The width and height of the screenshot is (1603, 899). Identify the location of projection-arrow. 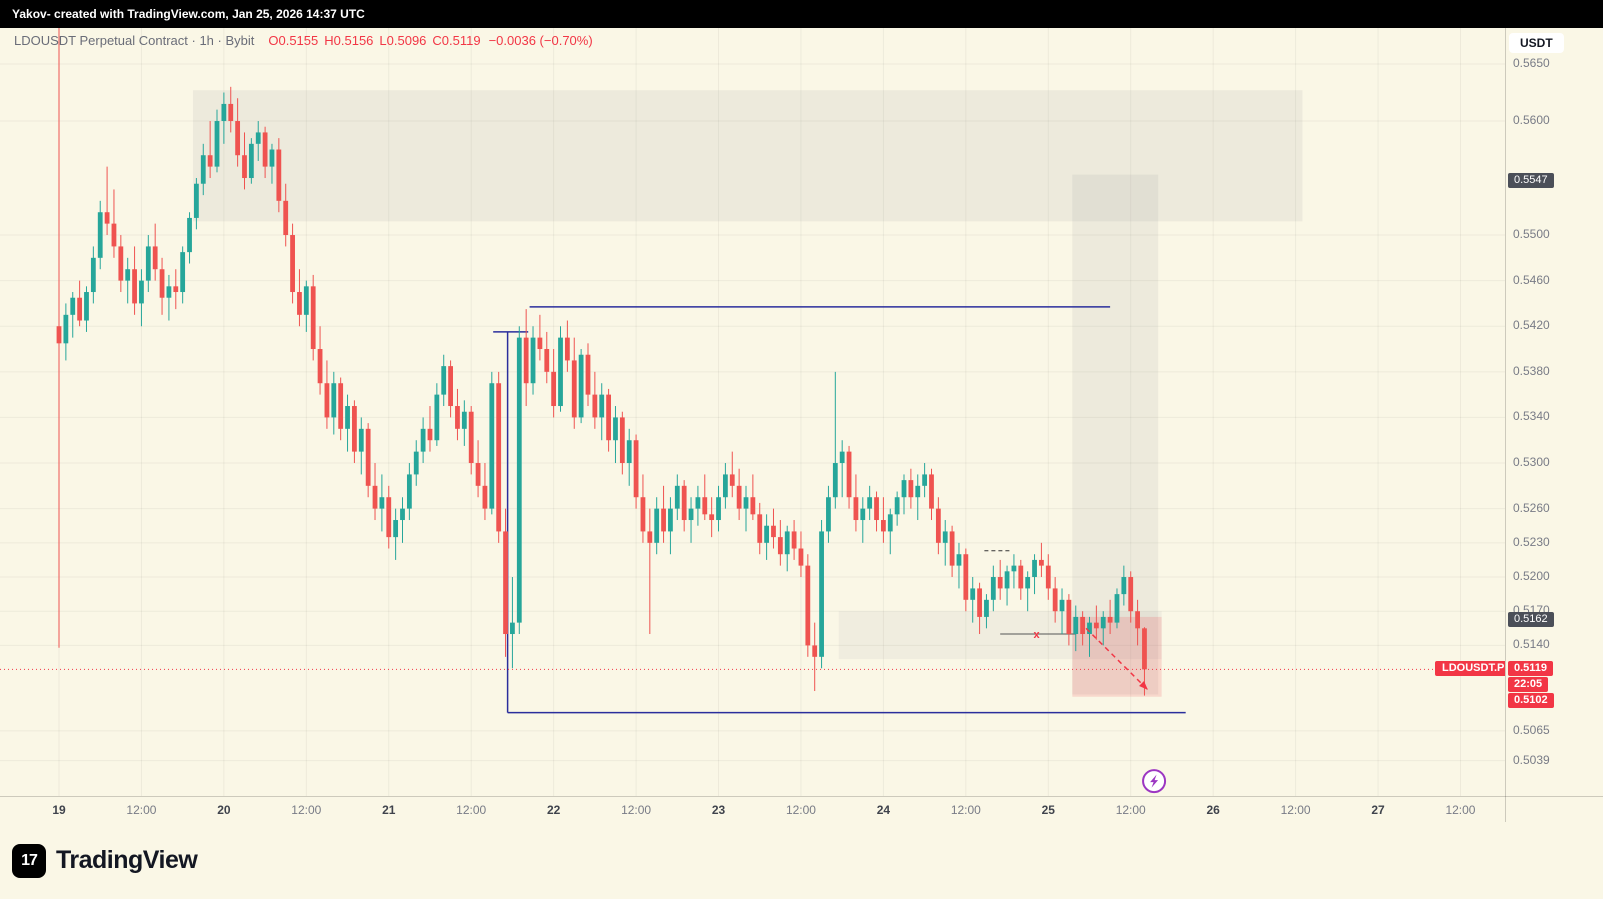
(1117, 659).